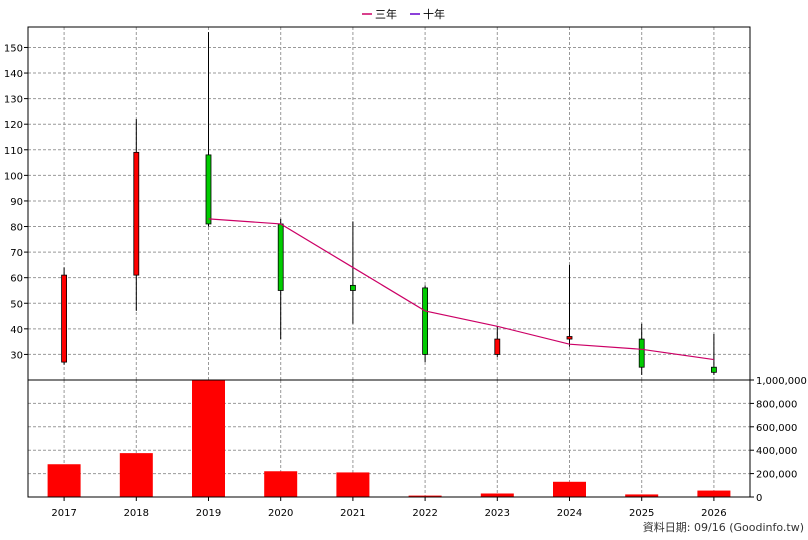 This screenshot has width=808, height=540. I want to click on volume-tick-label: 0, so click(759, 498).